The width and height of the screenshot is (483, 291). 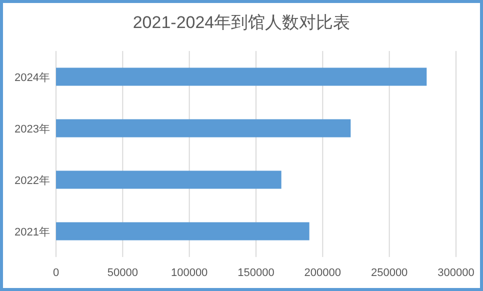 What do you see at coordinates (456, 273) in the screenshot?
I see `x-tick-label: 300000` at bounding box center [456, 273].